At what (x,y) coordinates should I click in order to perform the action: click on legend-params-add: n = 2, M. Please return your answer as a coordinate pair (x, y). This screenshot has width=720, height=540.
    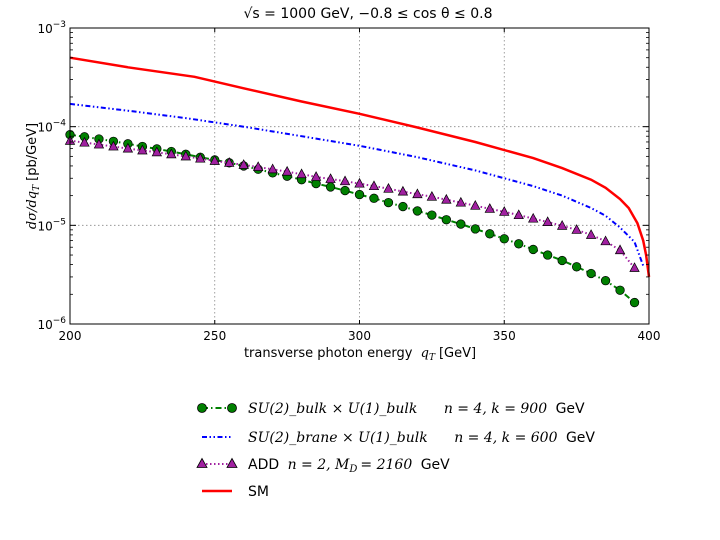
    Looking at the image, I should click on (319, 465).